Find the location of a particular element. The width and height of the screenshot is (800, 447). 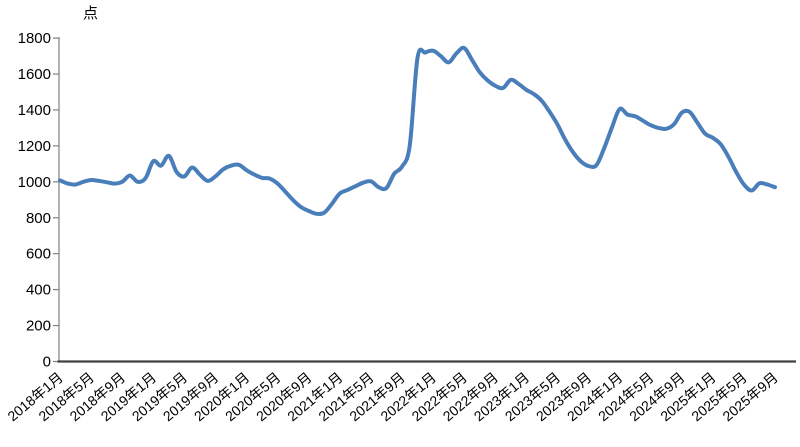

y-tick-label: 800 is located at coordinates (38, 218).